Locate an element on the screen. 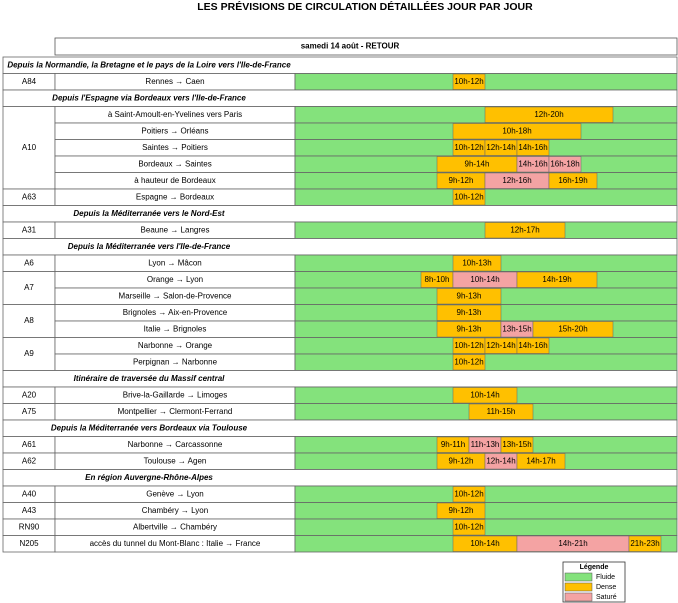  road-name: A9 is located at coordinates (29, 353).